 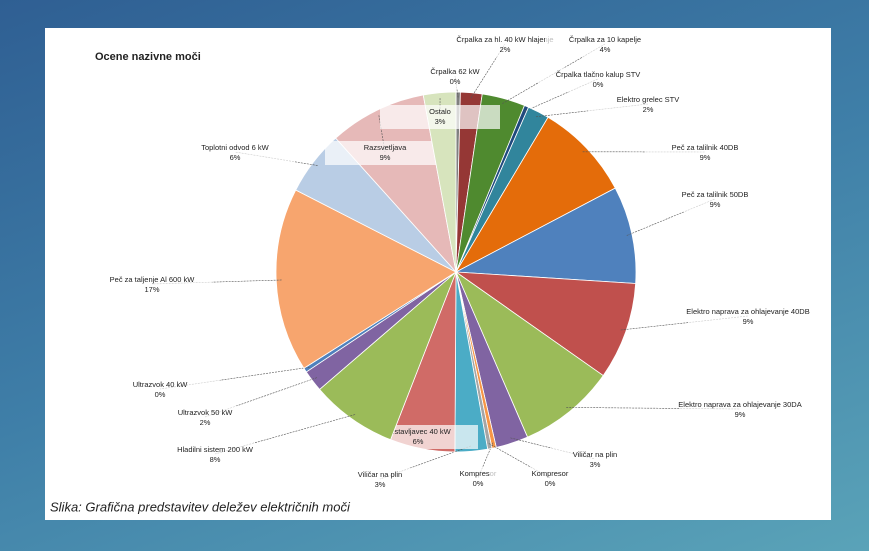 I want to click on slice-label: Hladilni sistem 200 kW, so click(x=215, y=449).